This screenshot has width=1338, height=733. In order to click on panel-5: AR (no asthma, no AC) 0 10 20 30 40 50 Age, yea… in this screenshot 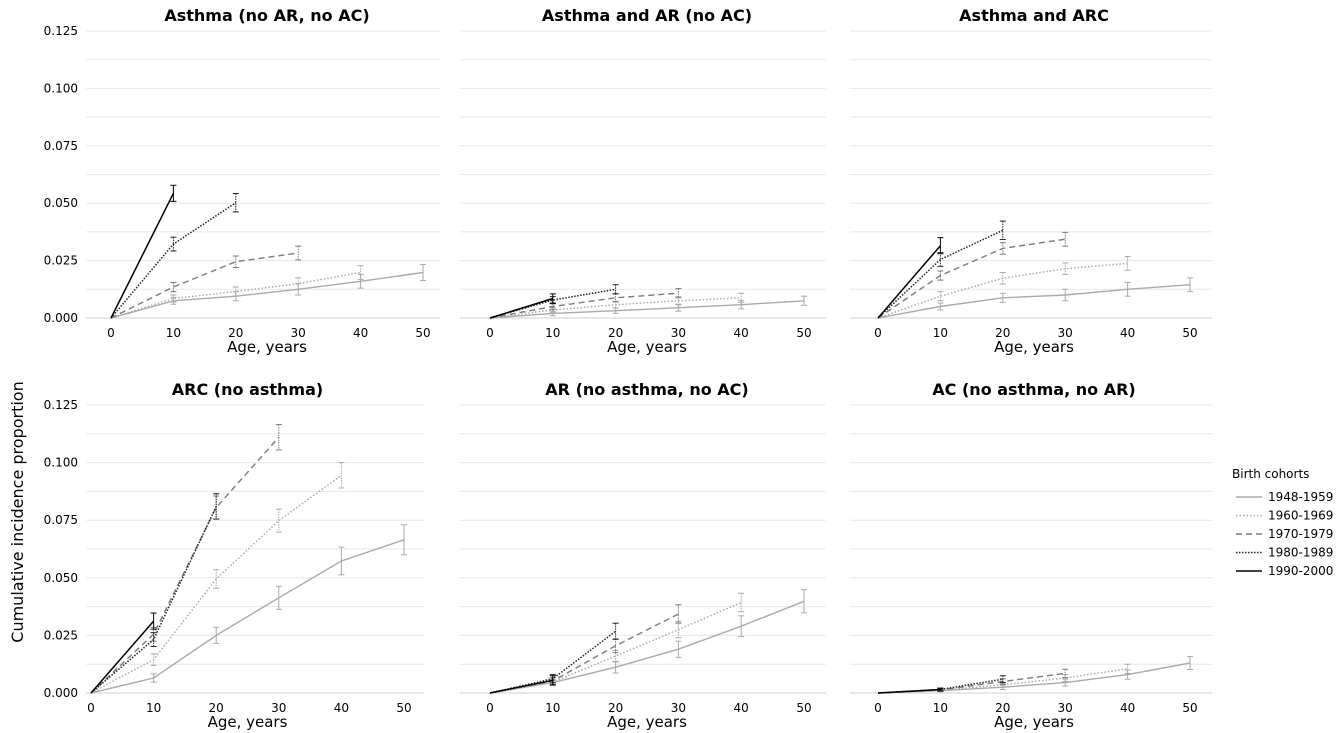, I will do `click(643, 555)`.